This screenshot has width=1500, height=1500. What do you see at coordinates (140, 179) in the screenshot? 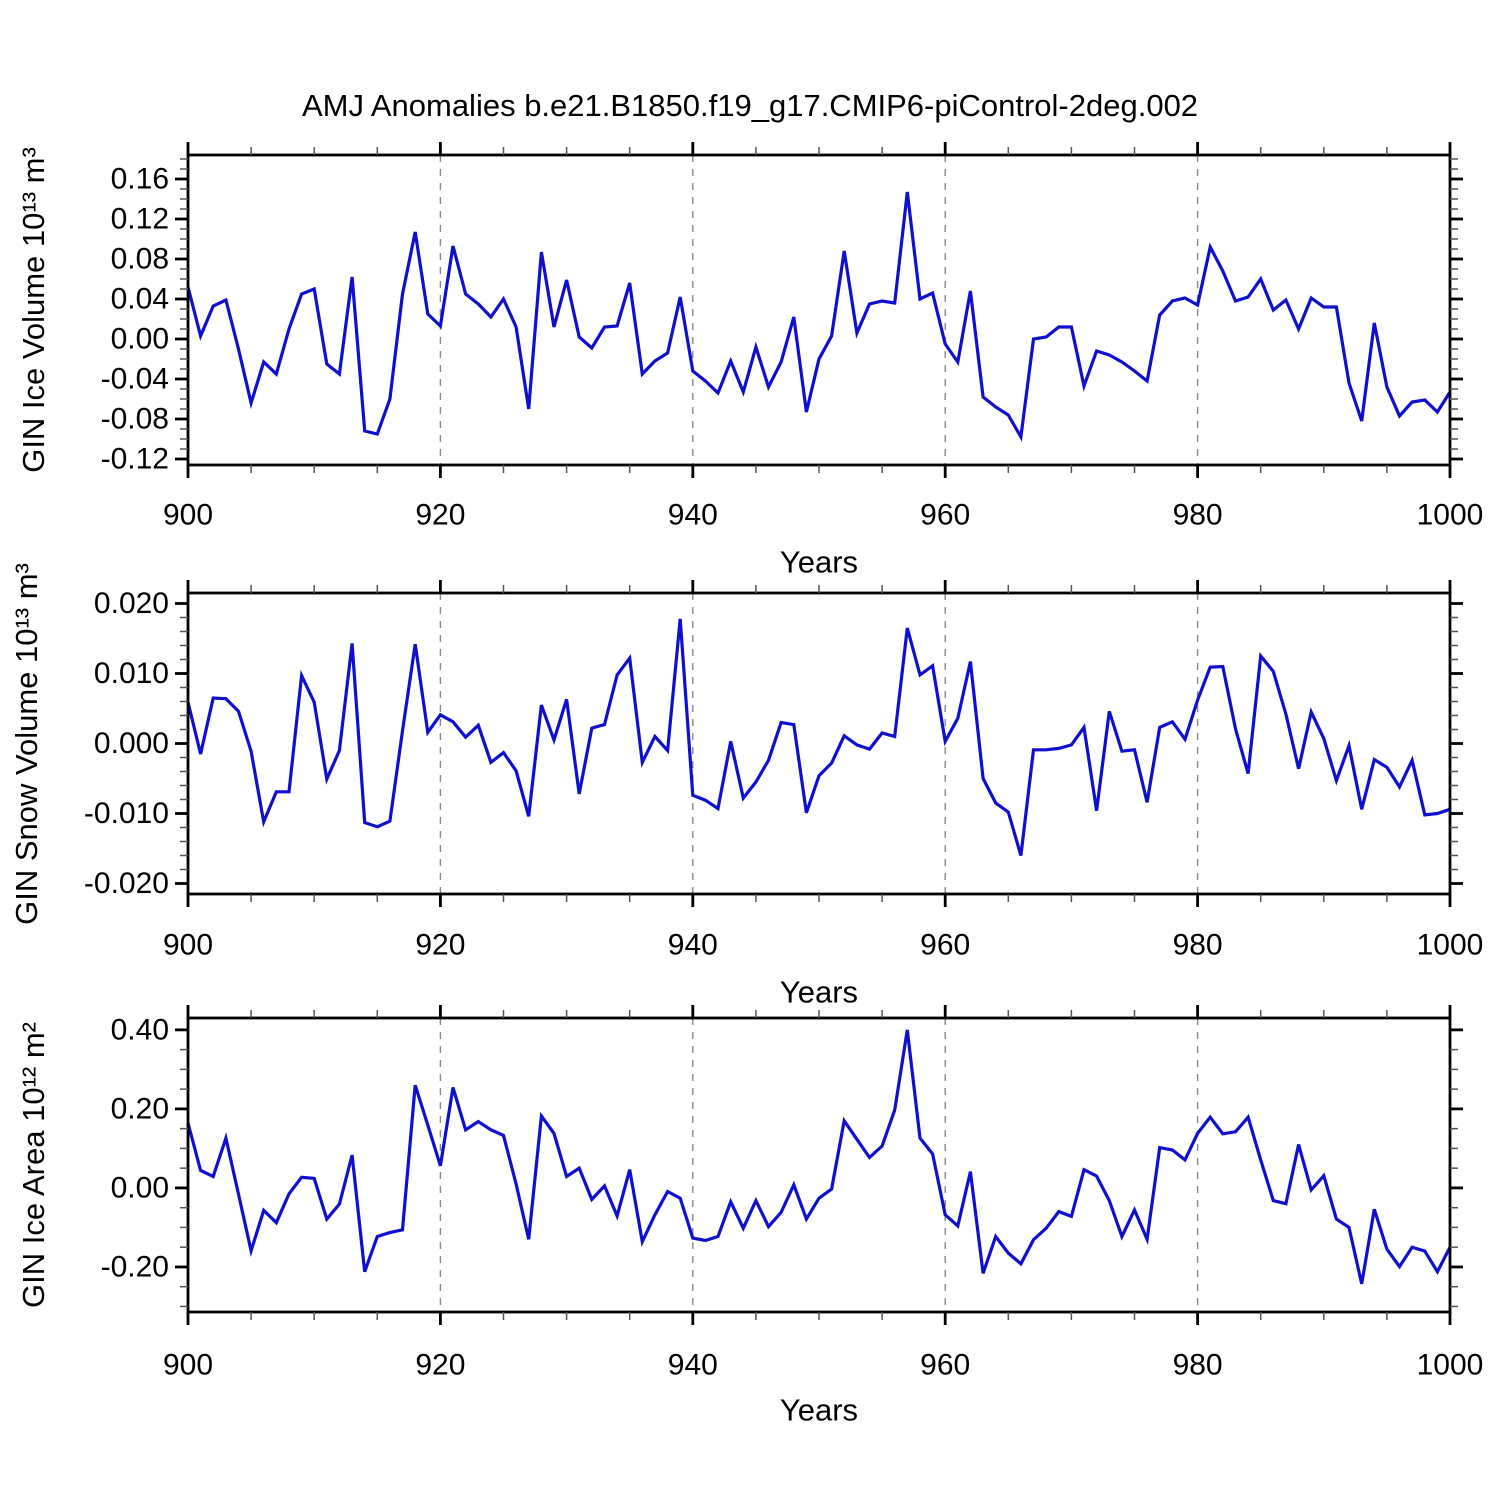
I see `y-tick-label: 0.16` at bounding box center [140, 179].